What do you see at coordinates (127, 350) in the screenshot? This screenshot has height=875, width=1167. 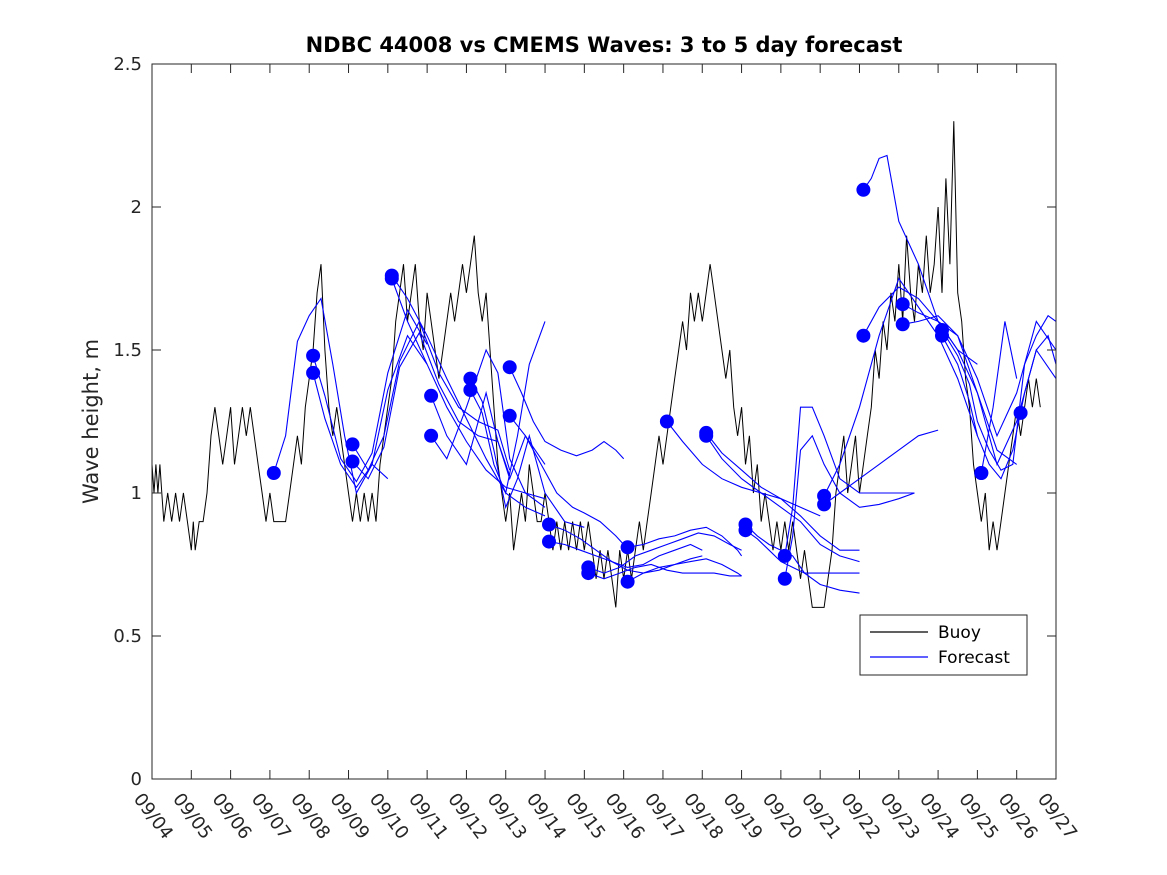 I see `y-tick-label: 1.5` at bounding box center [127, 350].